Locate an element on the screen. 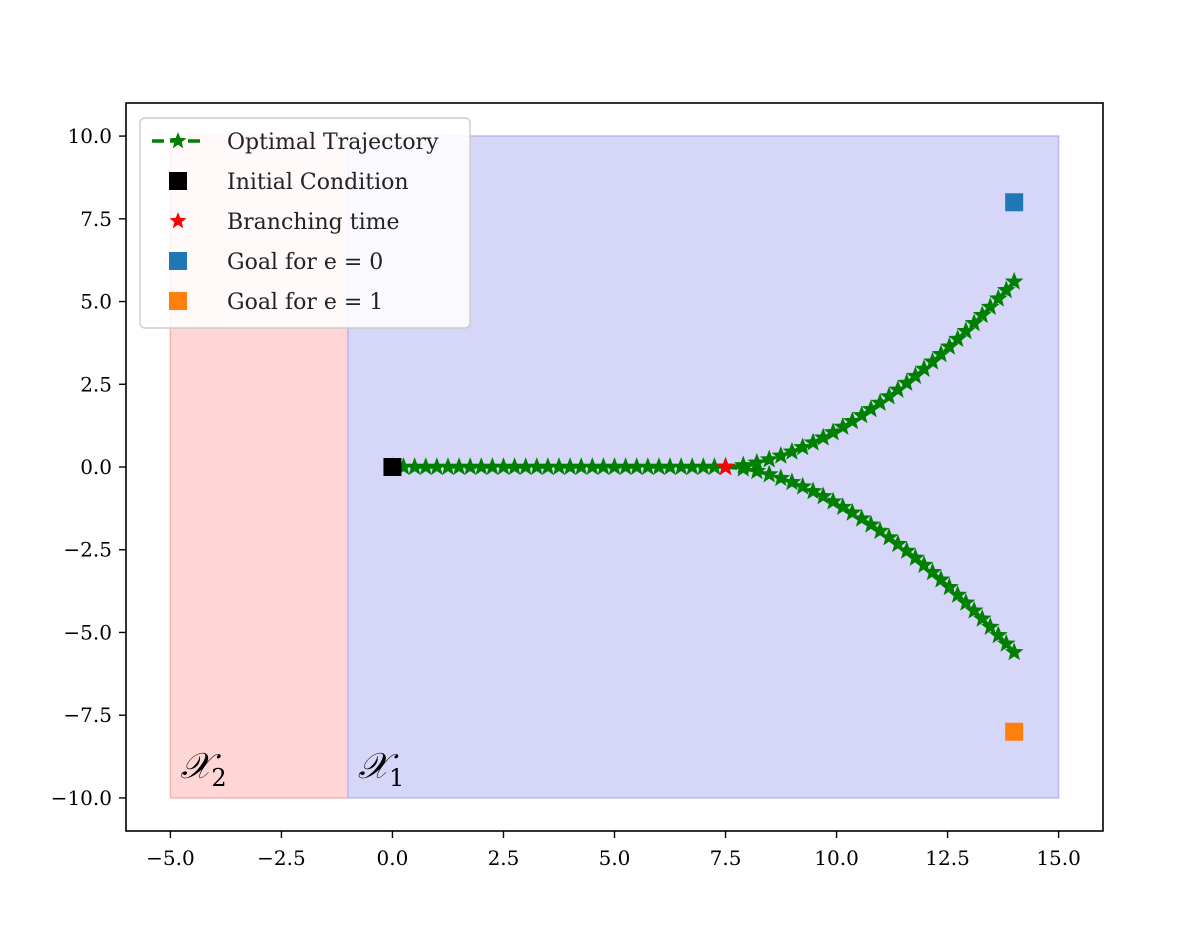  y-tick-label: 5.0 is located at coordinates (96, 302).